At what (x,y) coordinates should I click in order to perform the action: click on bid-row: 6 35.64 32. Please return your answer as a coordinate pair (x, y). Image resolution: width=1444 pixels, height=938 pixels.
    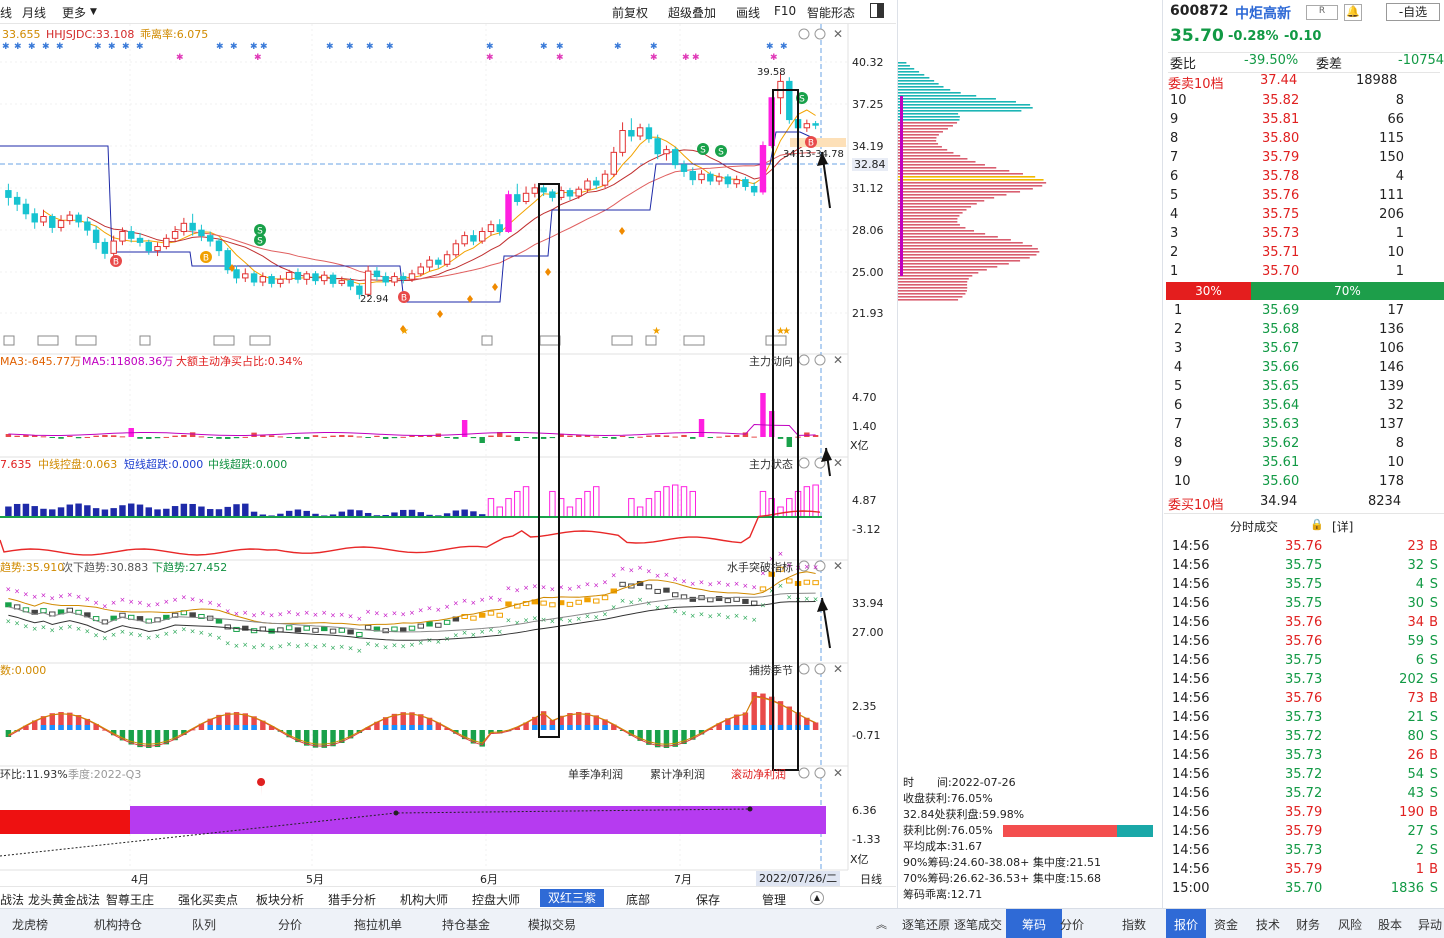
    Looking at the image, I should click on (1304, 406).